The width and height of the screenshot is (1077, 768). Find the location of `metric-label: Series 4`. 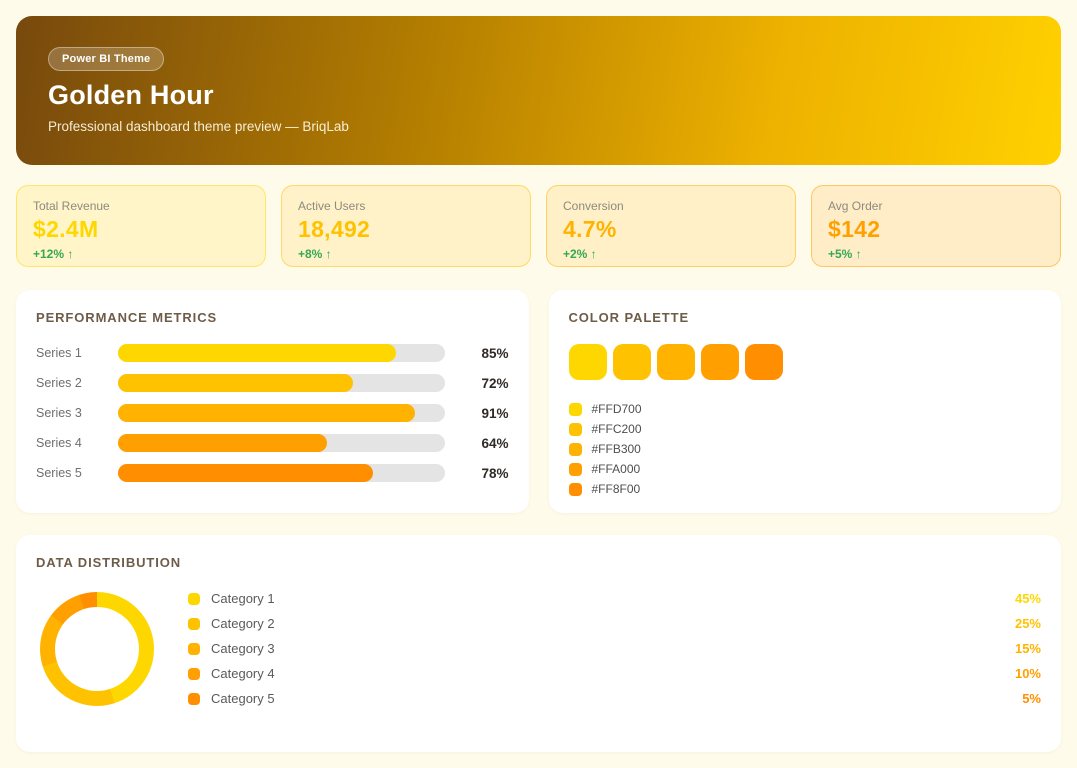

metric-label: Series 4 is located at coordinates (59, 443).